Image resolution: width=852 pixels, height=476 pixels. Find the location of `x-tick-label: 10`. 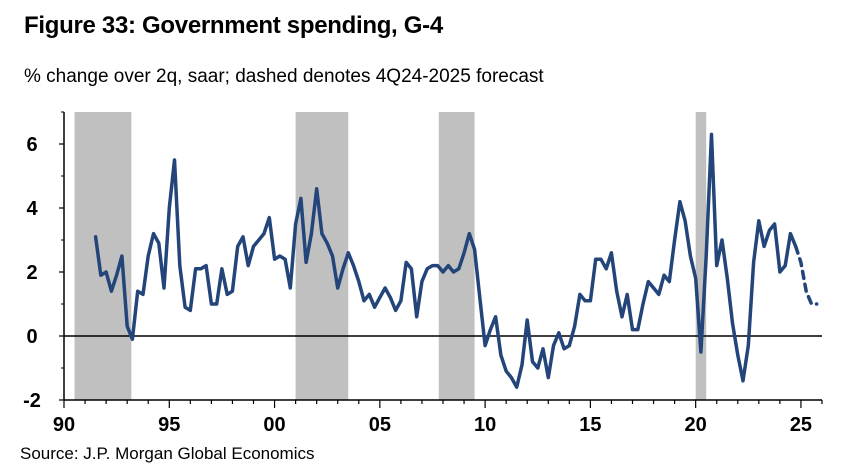

x-tick-label: 10 is located at coordinates (485, 425).